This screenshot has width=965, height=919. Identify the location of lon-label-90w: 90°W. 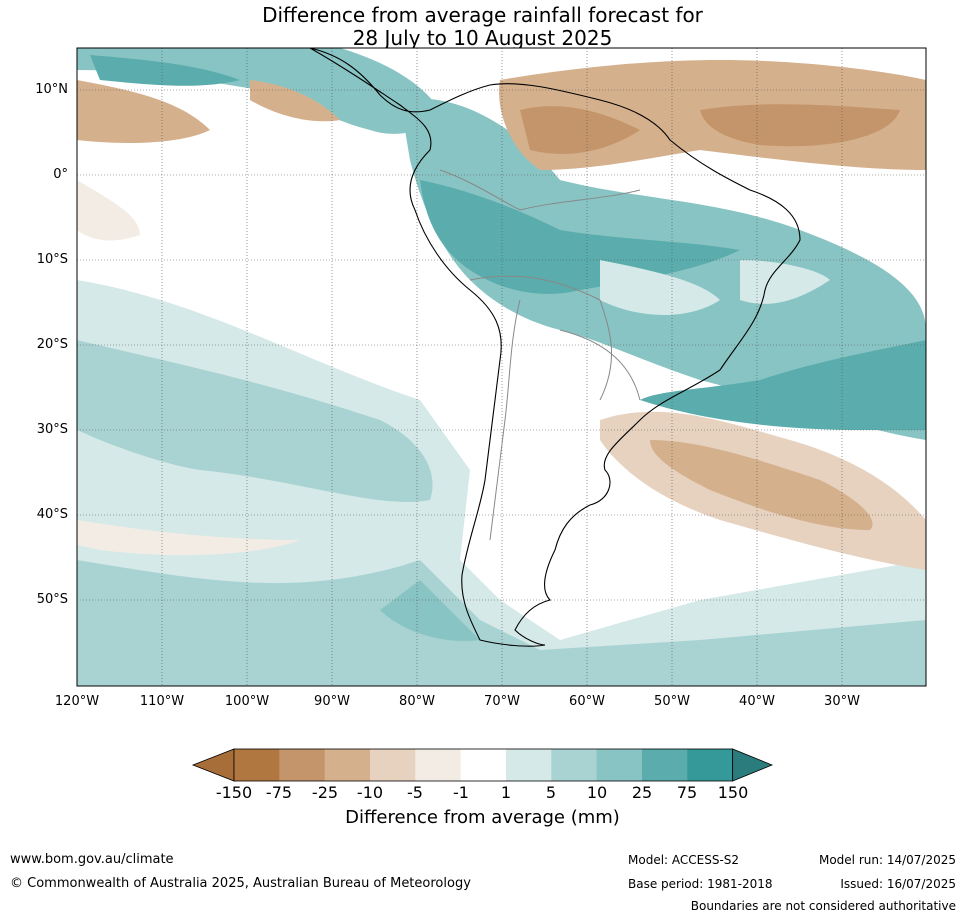
(332, 701).